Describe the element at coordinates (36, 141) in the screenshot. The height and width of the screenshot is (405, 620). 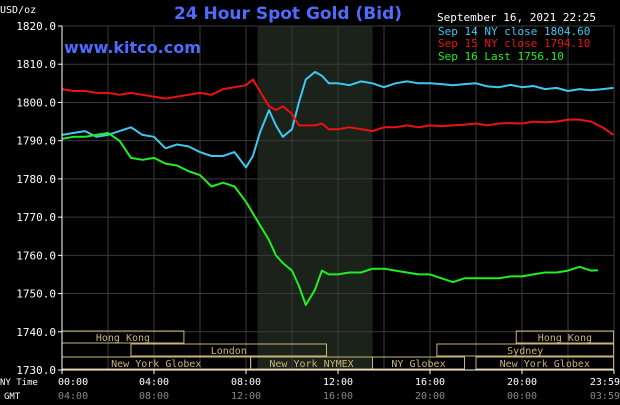
I see `y-tick-label: 1790.0` at that location.